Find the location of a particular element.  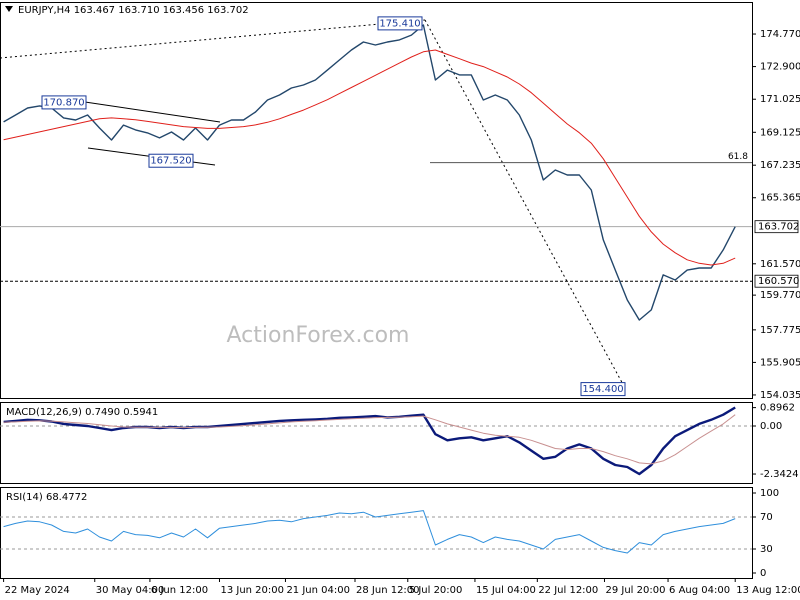

annotation-label: 154.400 is located at coordinates (602, 389).